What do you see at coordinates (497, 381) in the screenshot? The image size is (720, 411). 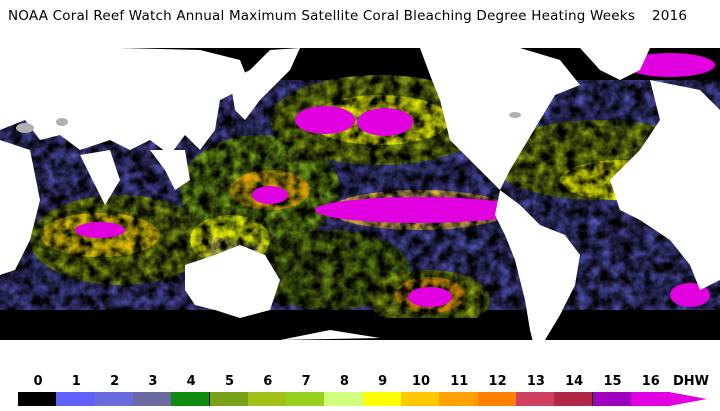 I see `scale-label-12: 12` at bounding box center [497, 381].